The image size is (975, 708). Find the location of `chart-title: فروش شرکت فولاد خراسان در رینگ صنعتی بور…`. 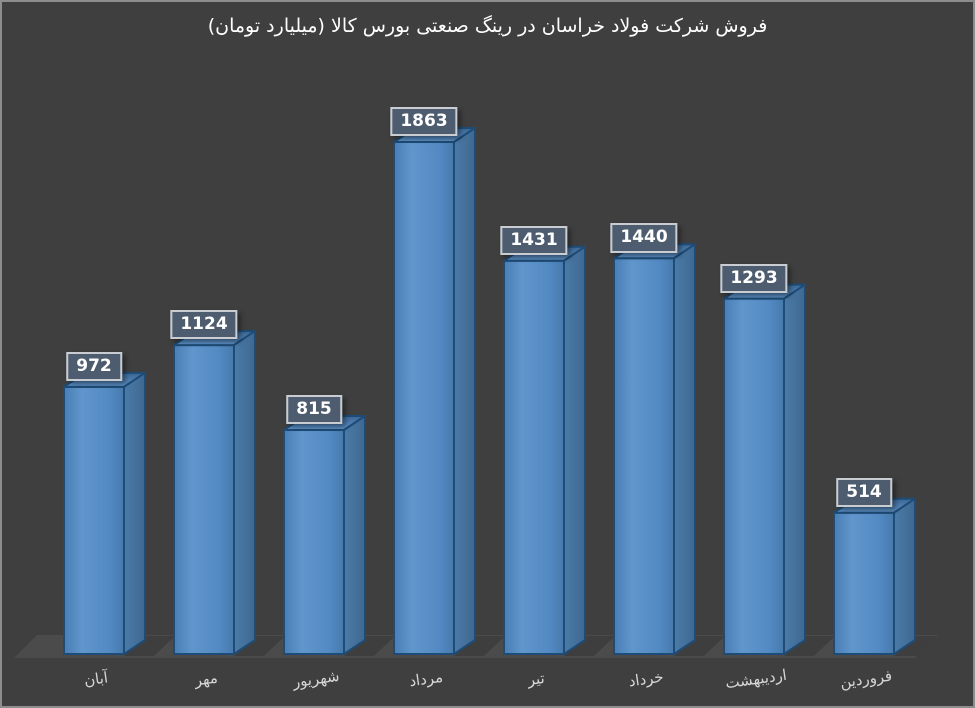

chart-title: فروش شرکت فولاد خراسان در رینگ صنعتی بور… is located at coordinates (487, 26).